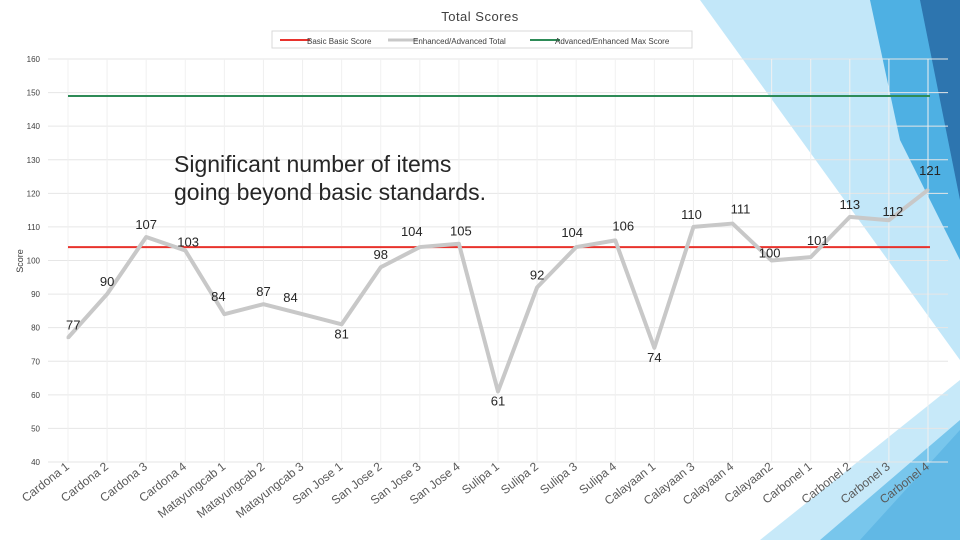 The width and height of the screenshot is (960, 540). I want to click on data-label: 103, so click(188, 241).